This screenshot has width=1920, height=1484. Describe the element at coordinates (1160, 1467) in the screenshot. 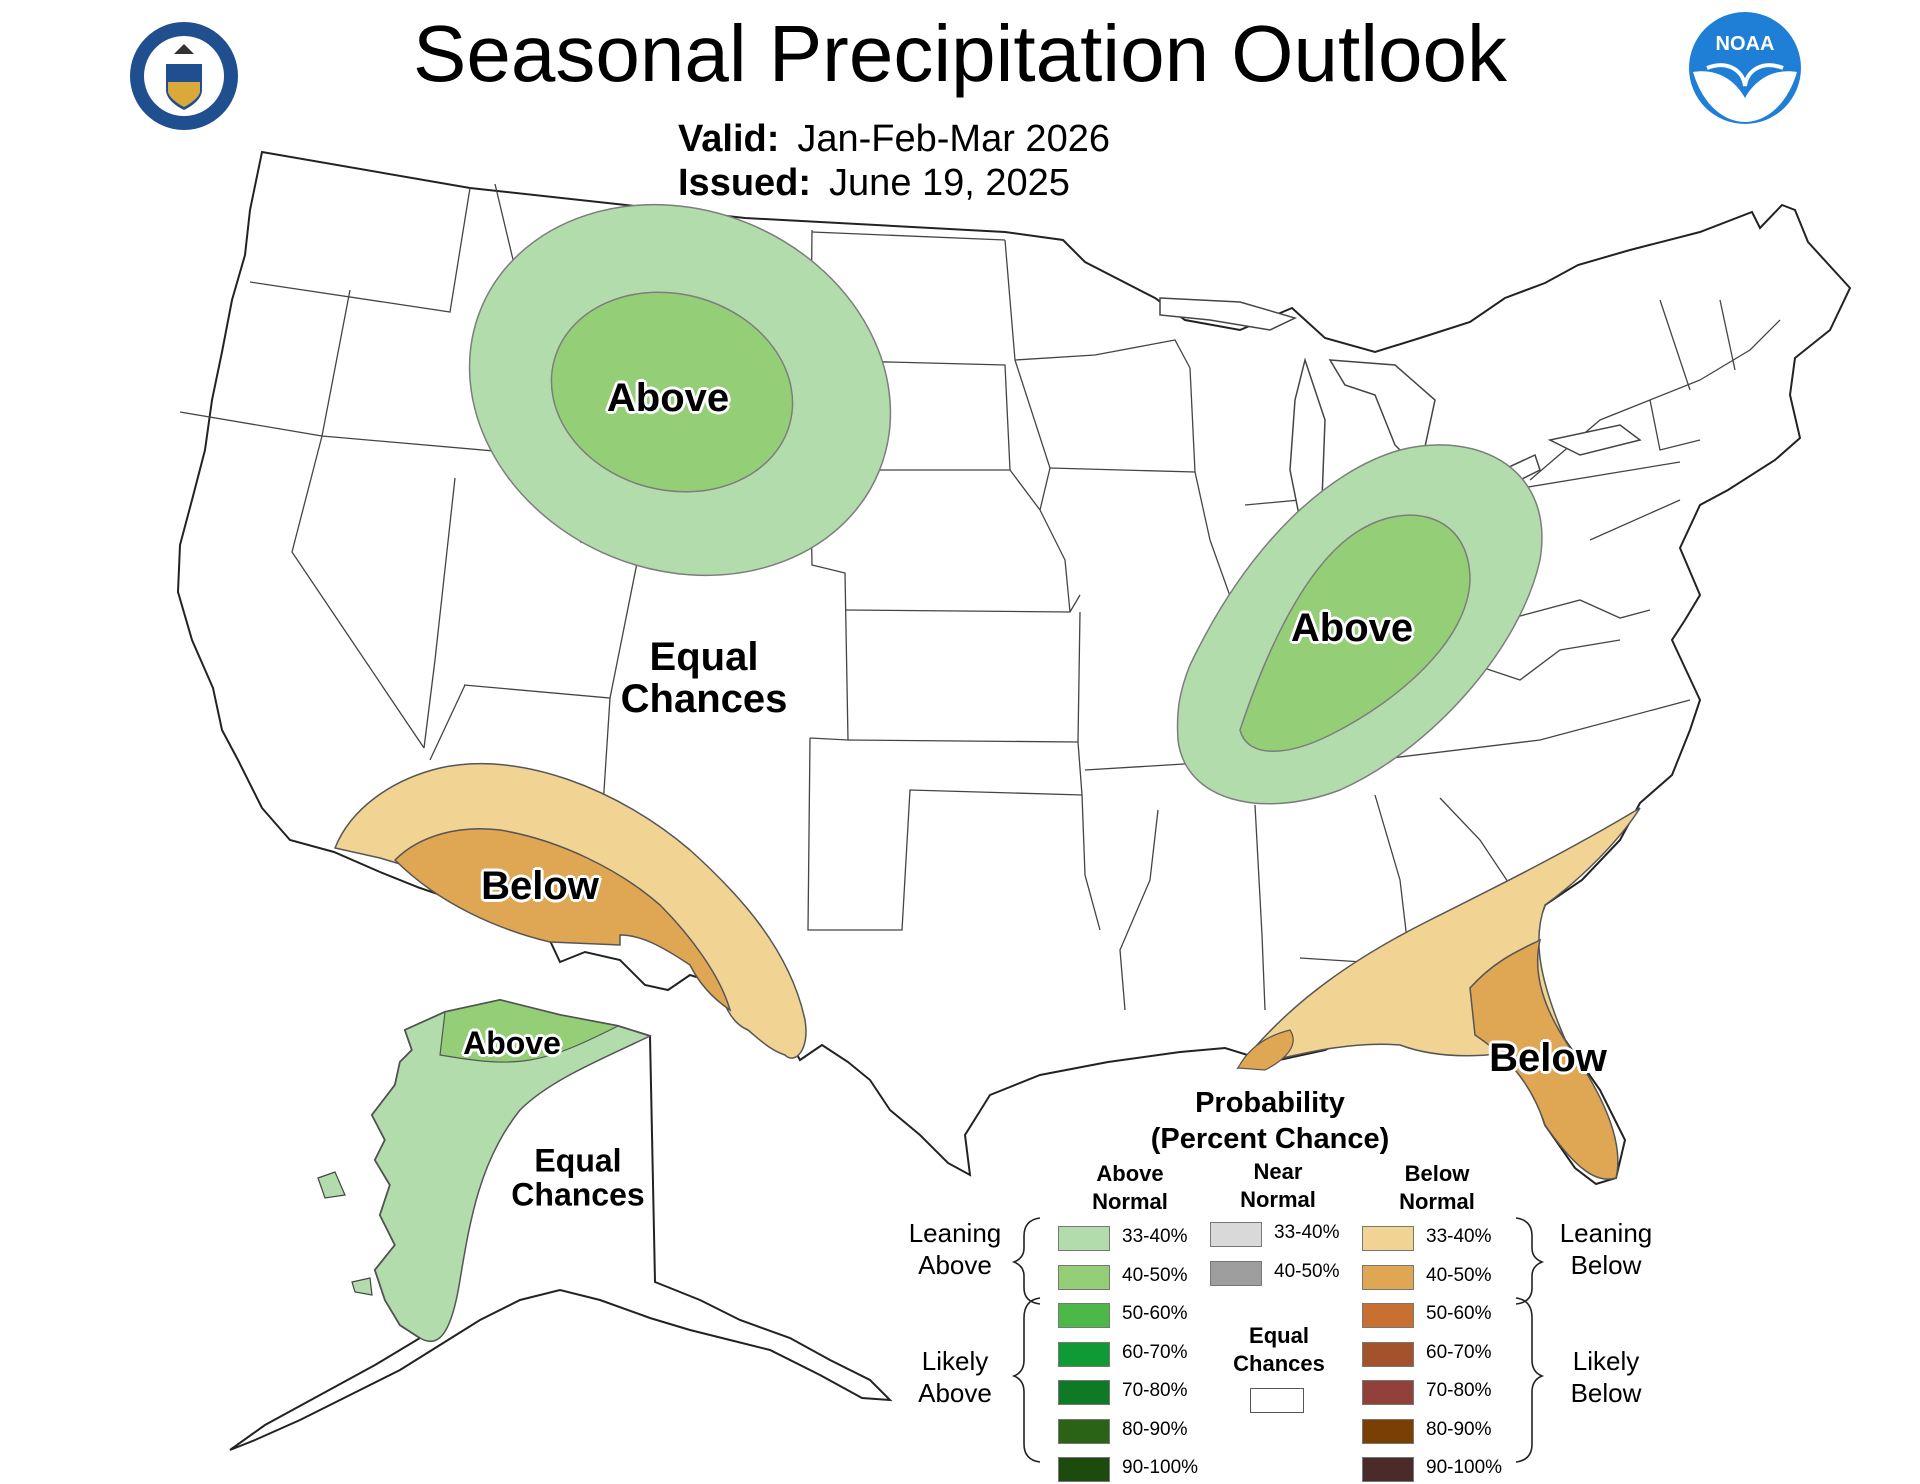

I see `legend-above-label-6: 90-100%` at that location.